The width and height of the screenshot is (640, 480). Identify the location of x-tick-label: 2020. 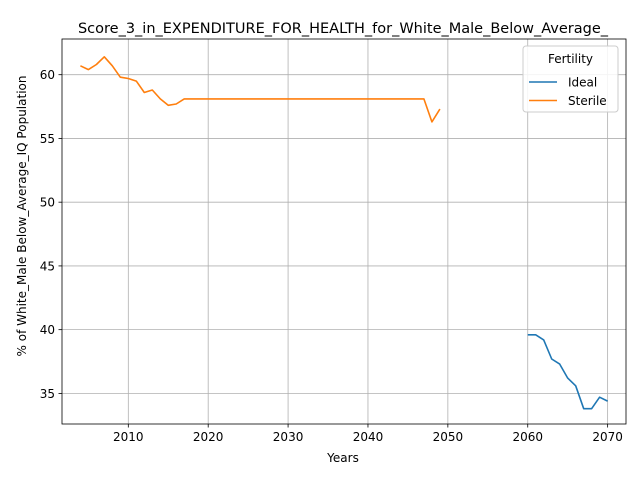
(208, 437).